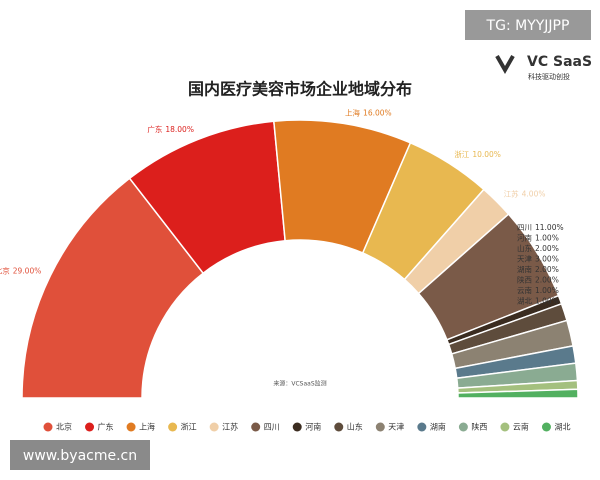  I want to click on label-value: 10.00%, so click(486, 154).